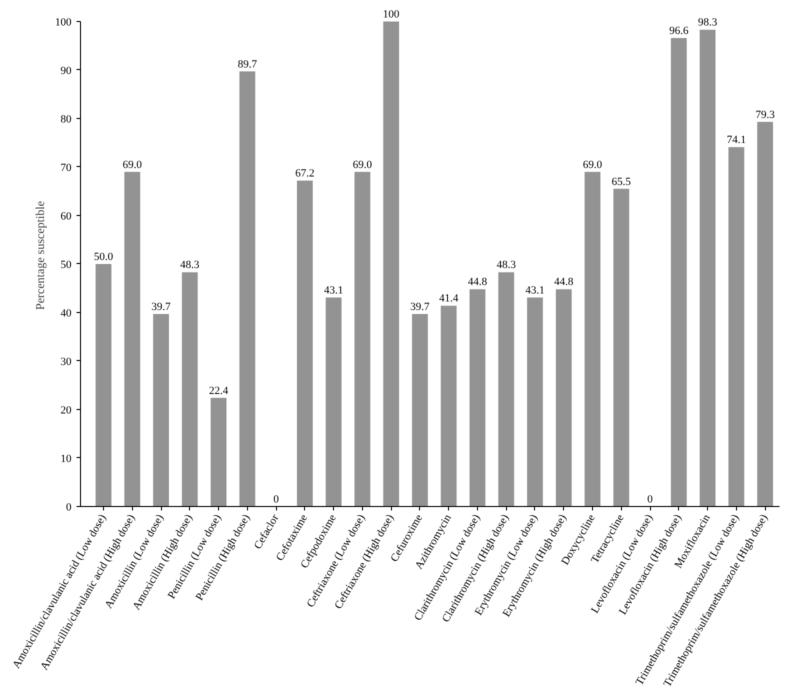 Image resolution: width=794 pixels, height=695 pixels. I want to click on data-label: 41.4, so click(449, 298).